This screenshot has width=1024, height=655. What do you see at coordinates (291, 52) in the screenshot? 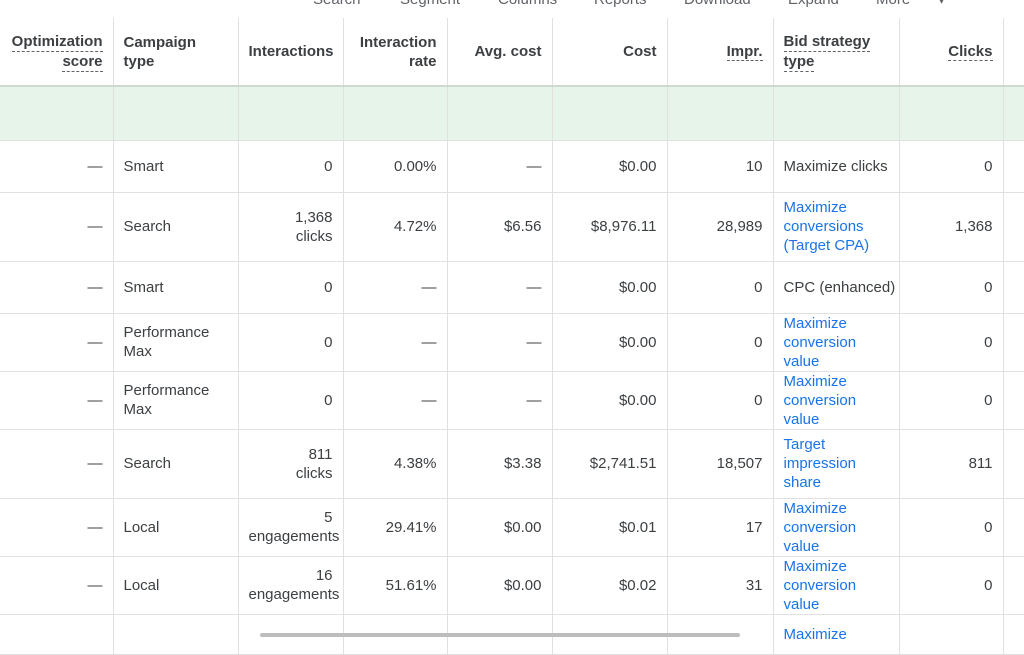
I see `column-header-interactions: Interactions` at bounding box center [291, 52].